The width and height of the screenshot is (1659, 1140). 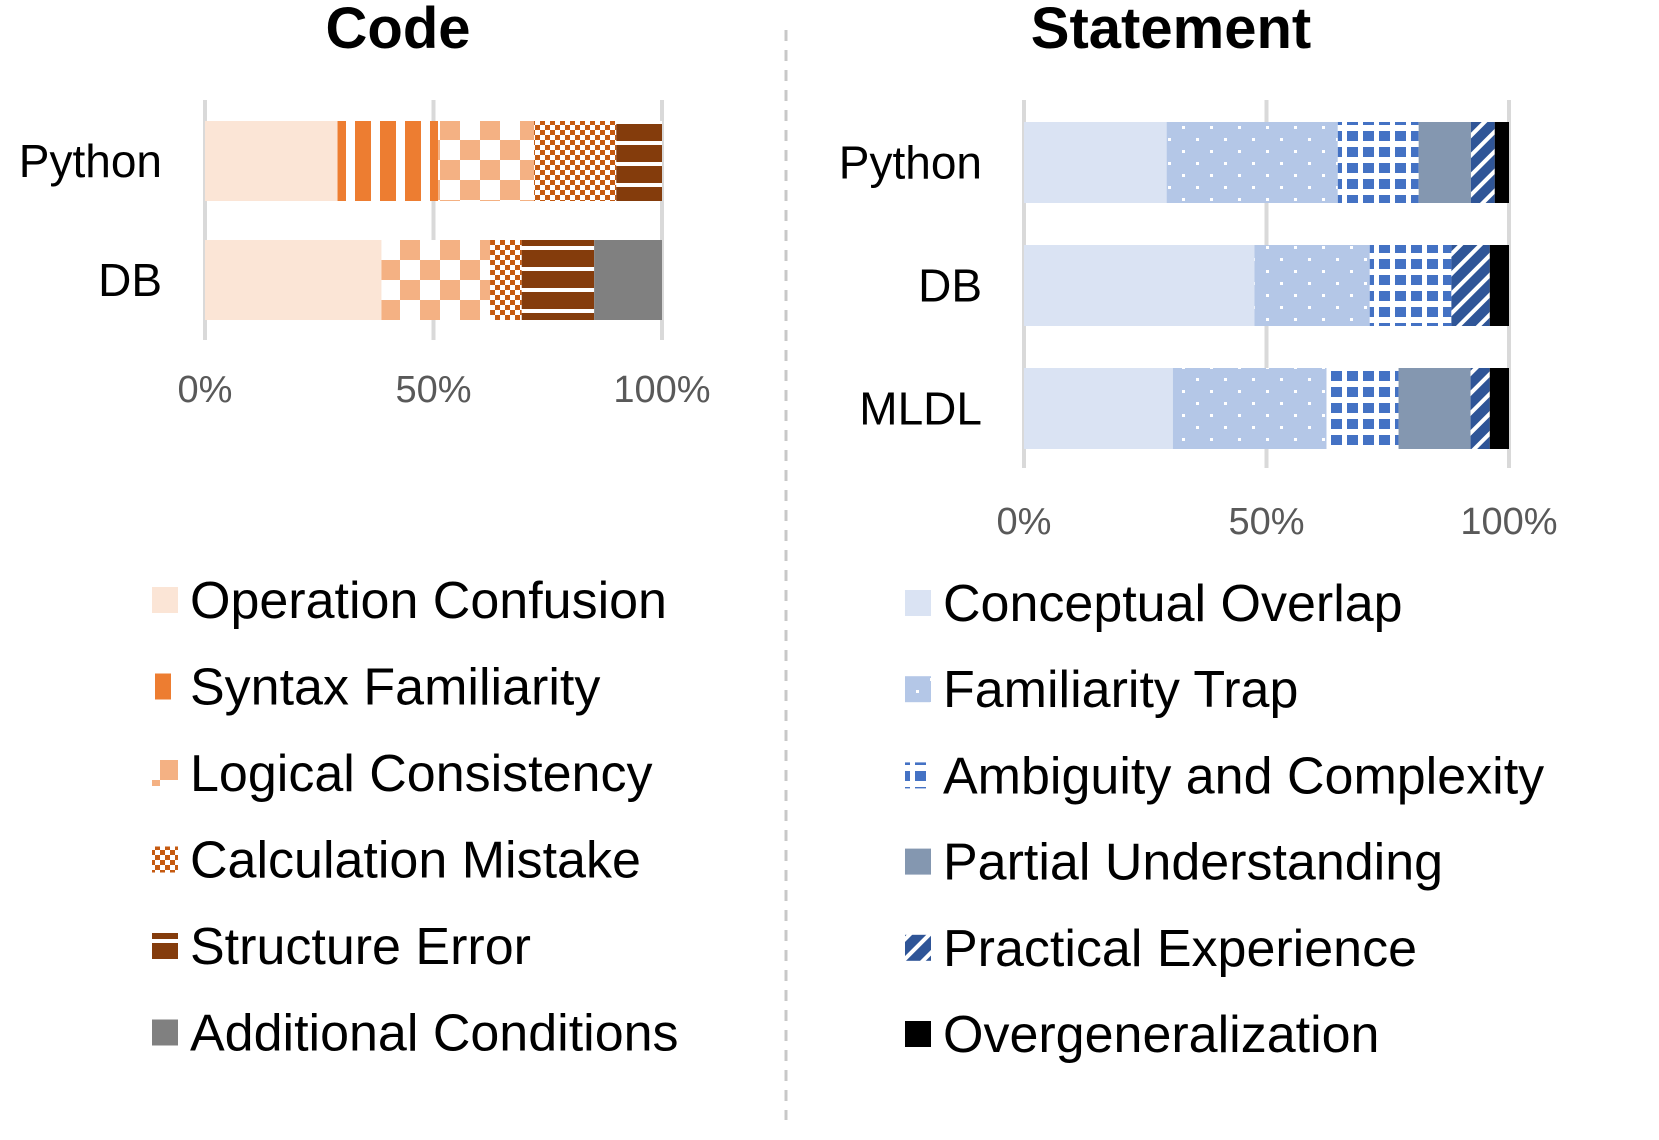 I want to click on bar-segment-db-ambiguity-and-complexity, so click(x=1410, y=285).